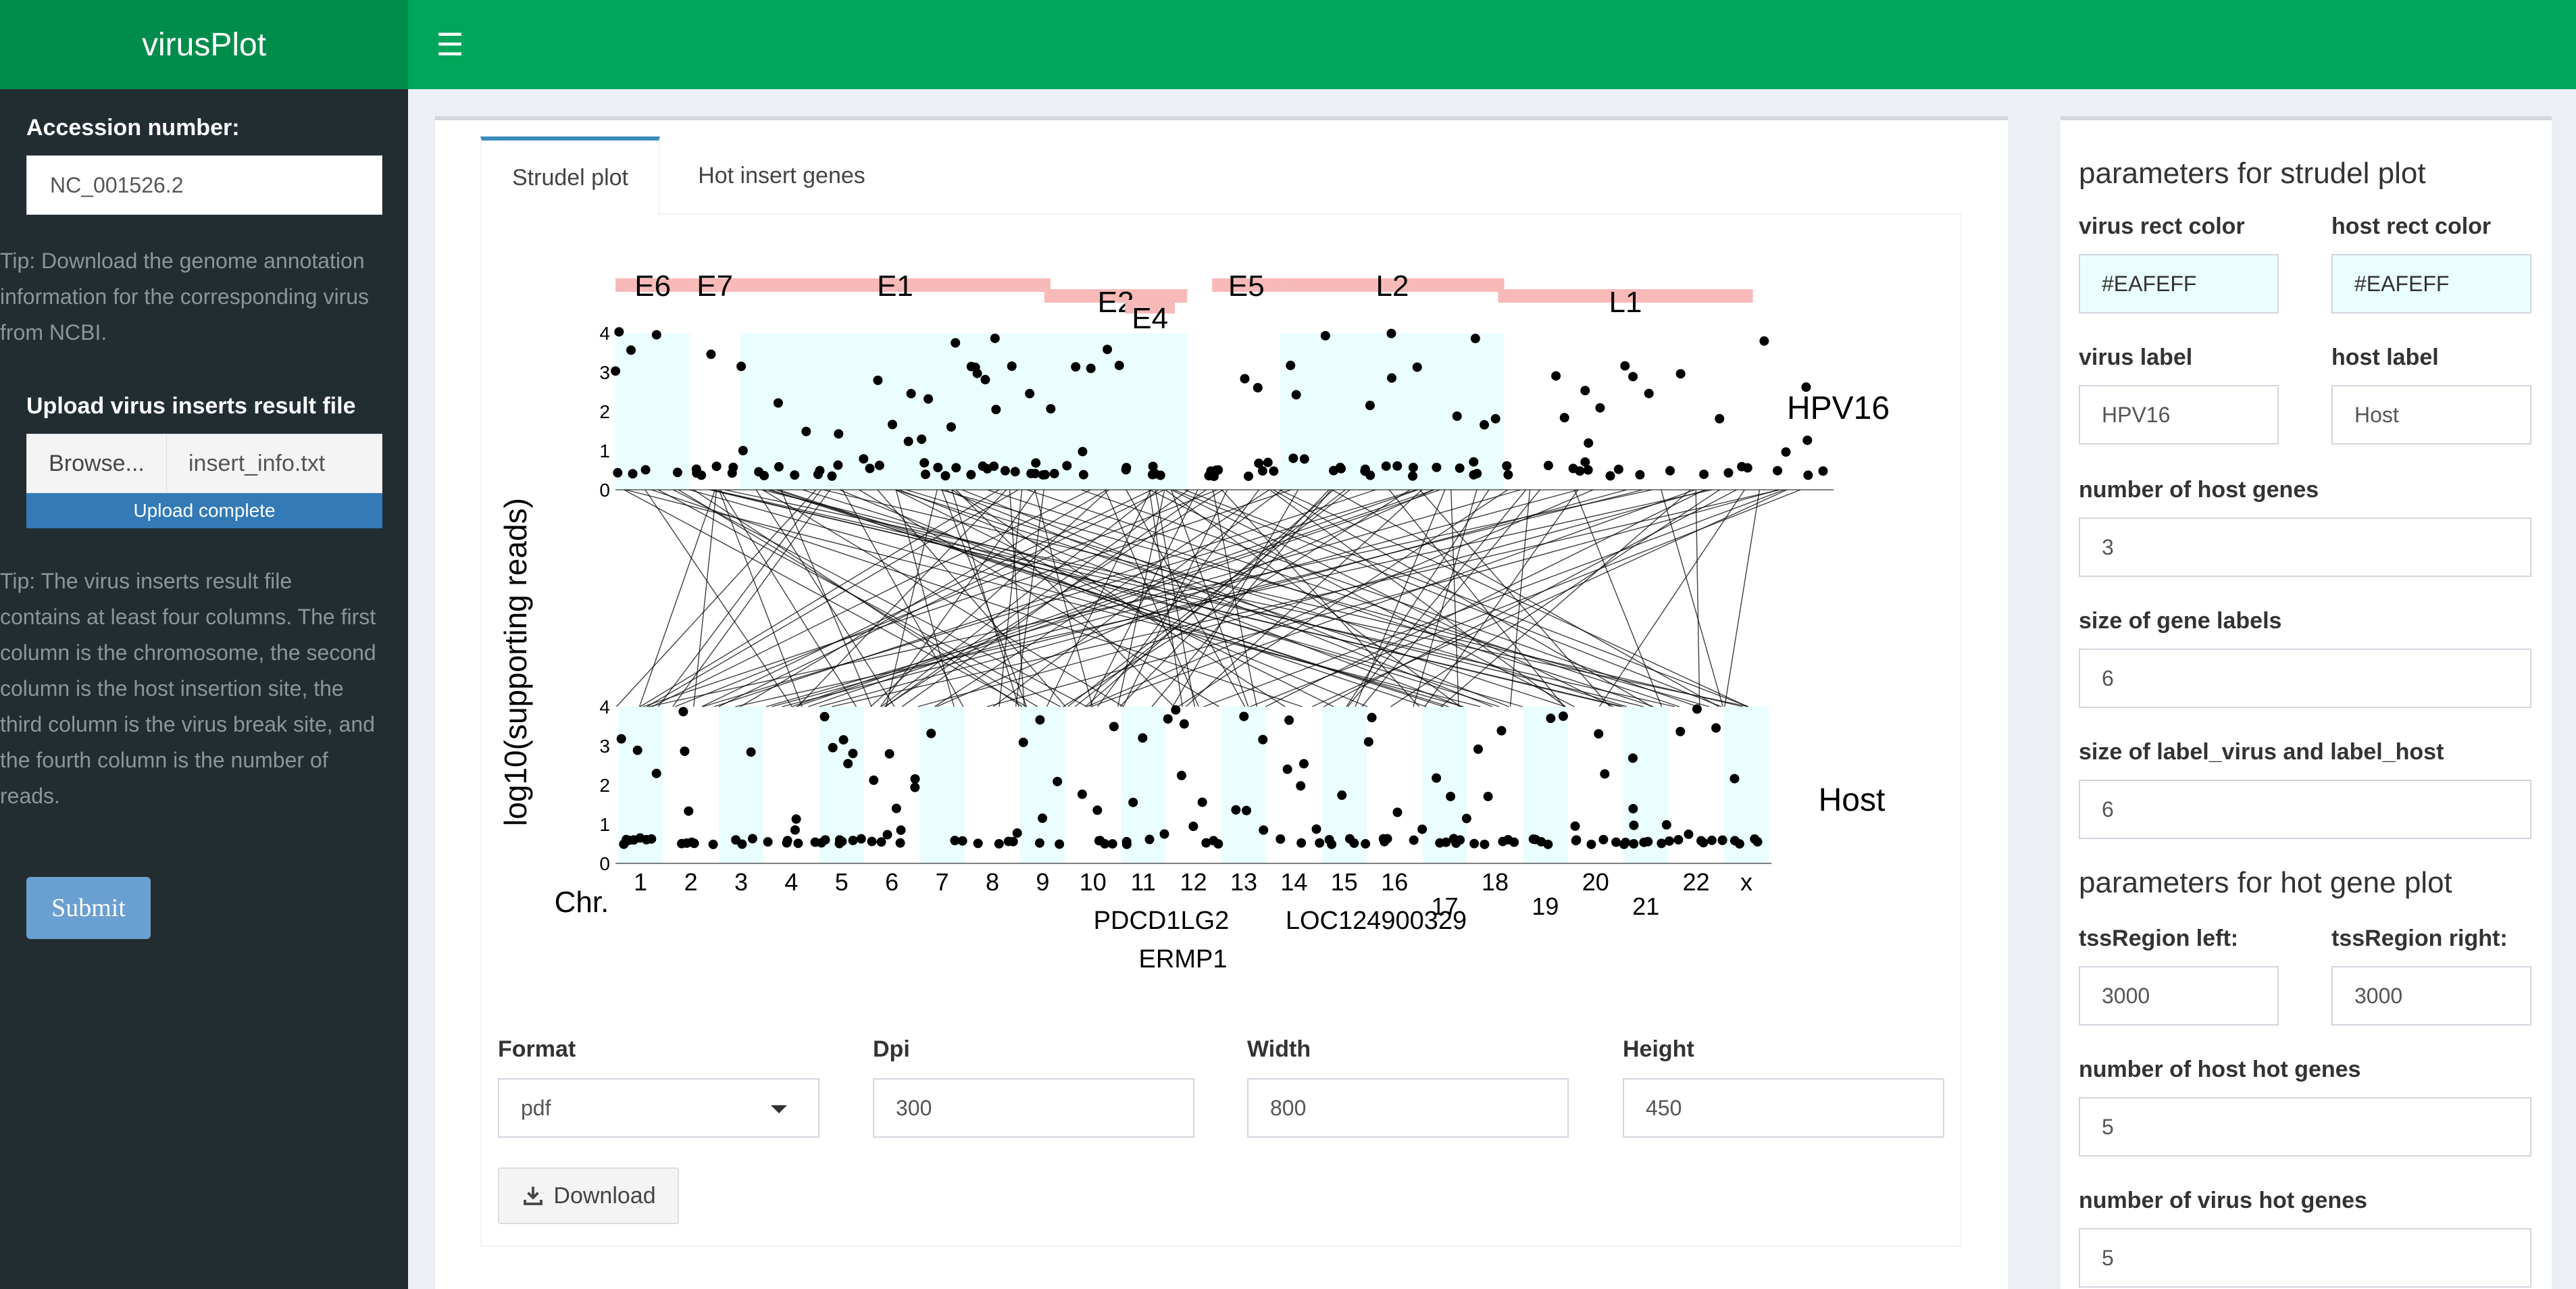 Image resolution: width=2576 pixels, height=1289 pixels. I want to click on num-host-hot-input: 5, so click(2305, 1127).